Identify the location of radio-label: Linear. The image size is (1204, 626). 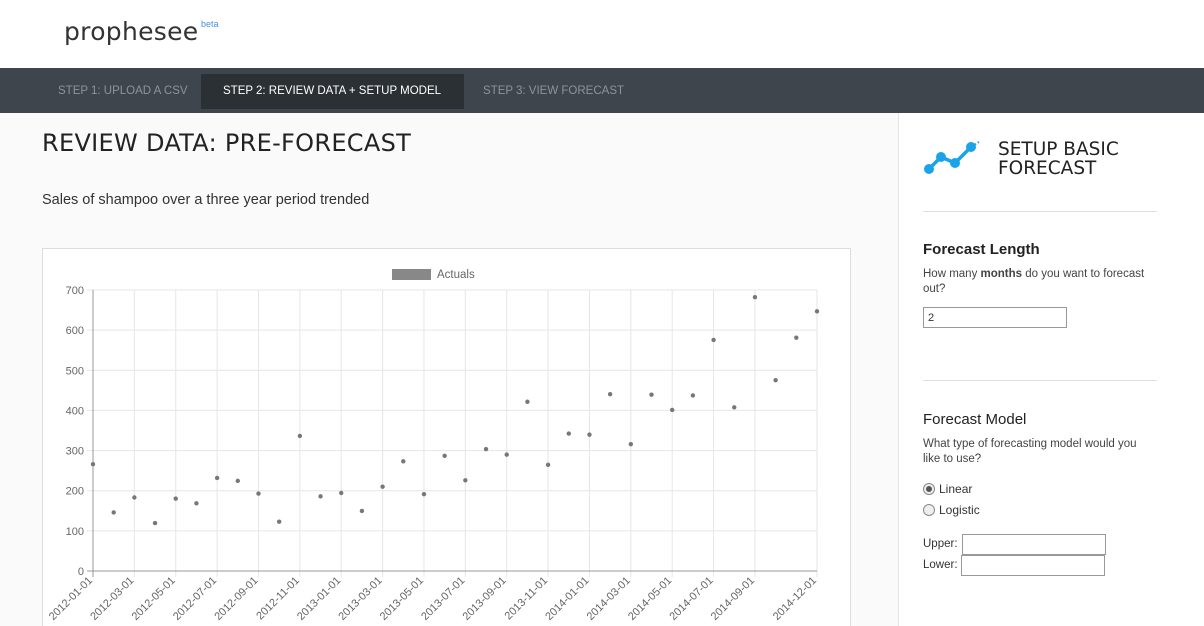
(956, 489).